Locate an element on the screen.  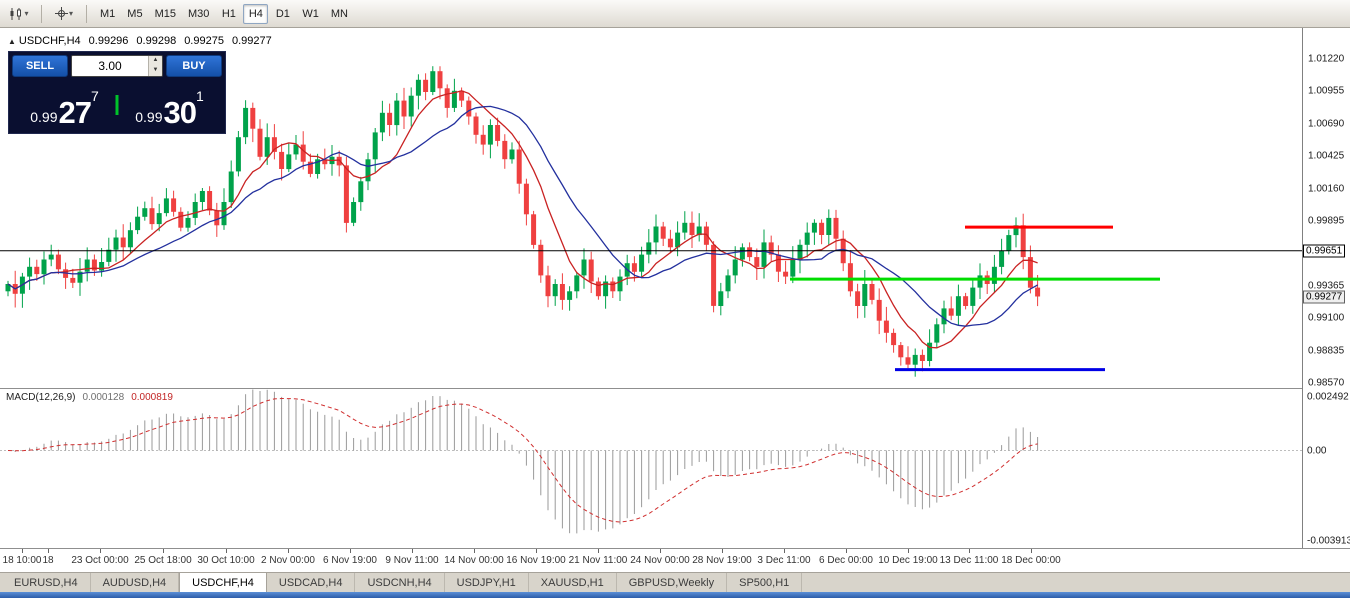
candlestick-glyph is located at coordinates (16, 13).